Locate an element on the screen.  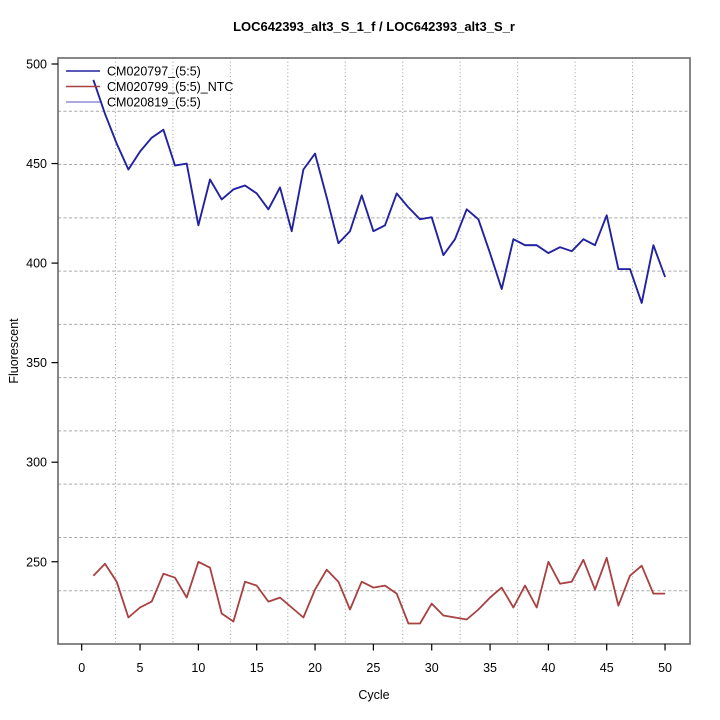
series-line-CM020799_(5:5)_NTC is located at coordinates (379, 590).